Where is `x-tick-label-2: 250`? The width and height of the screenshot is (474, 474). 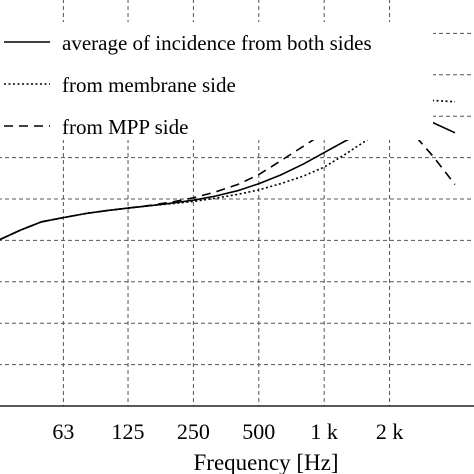
x-tick-label-2: 250 is located at coordinates (193, 431).